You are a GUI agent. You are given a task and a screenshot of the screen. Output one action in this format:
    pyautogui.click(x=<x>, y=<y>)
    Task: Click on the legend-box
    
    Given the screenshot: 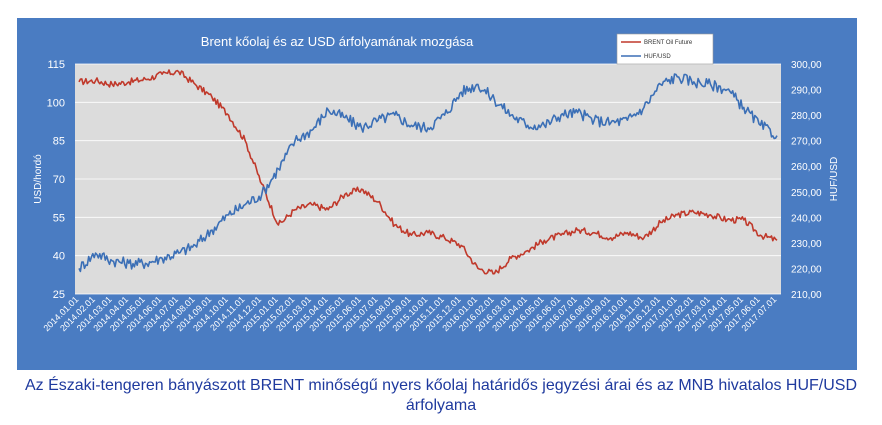 What is the action you would take?
    pyautogui.click(x=665, y=49)
    